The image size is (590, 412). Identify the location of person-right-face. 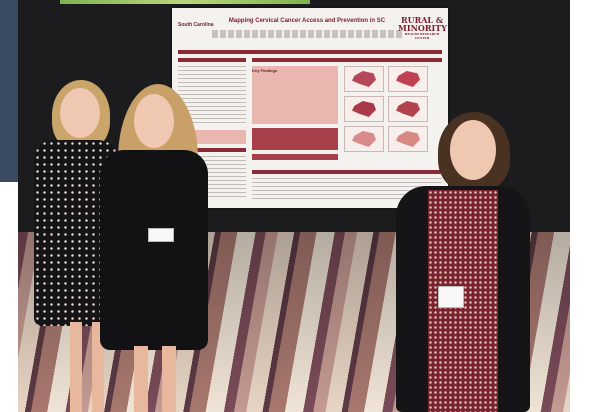
(473, 150).